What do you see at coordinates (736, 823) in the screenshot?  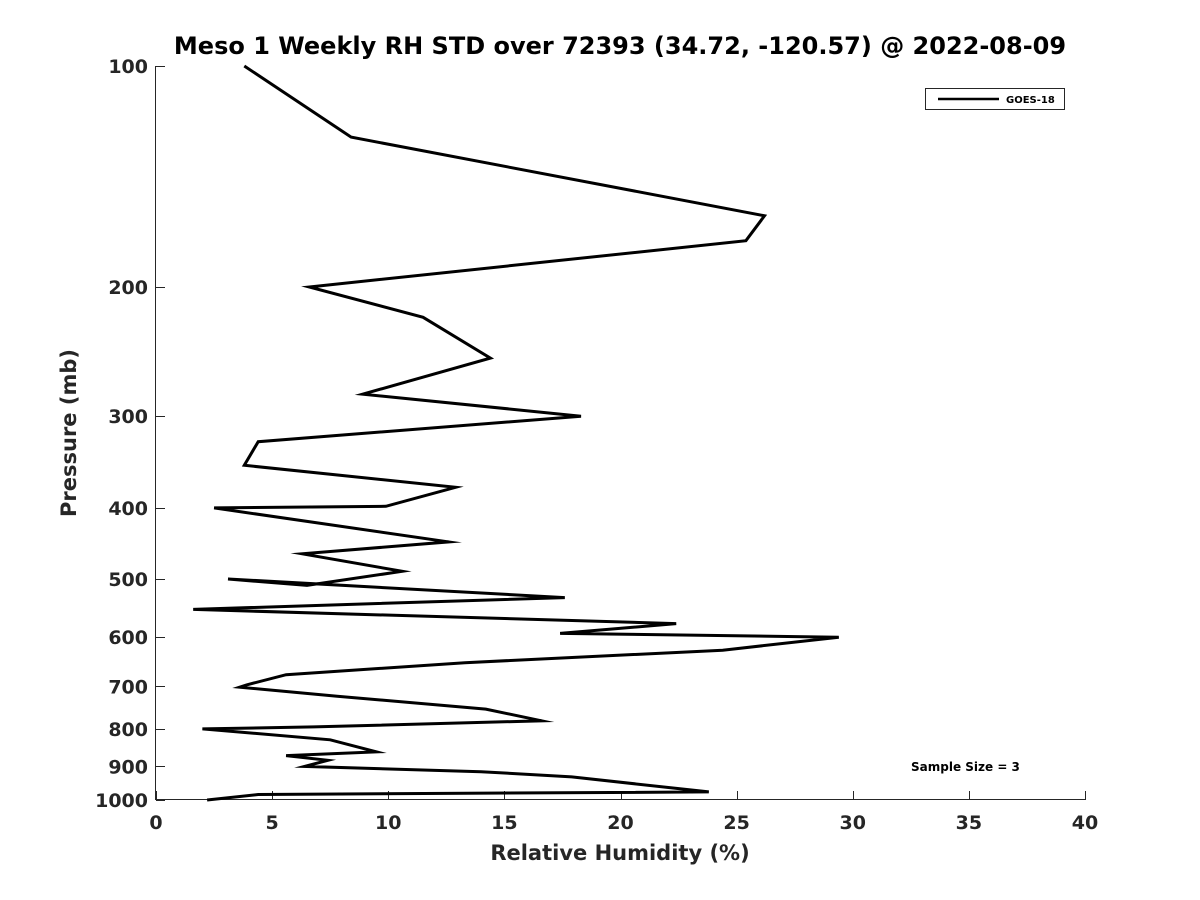 I see `x-tick-label: 25` at bounding box center [736, 823].